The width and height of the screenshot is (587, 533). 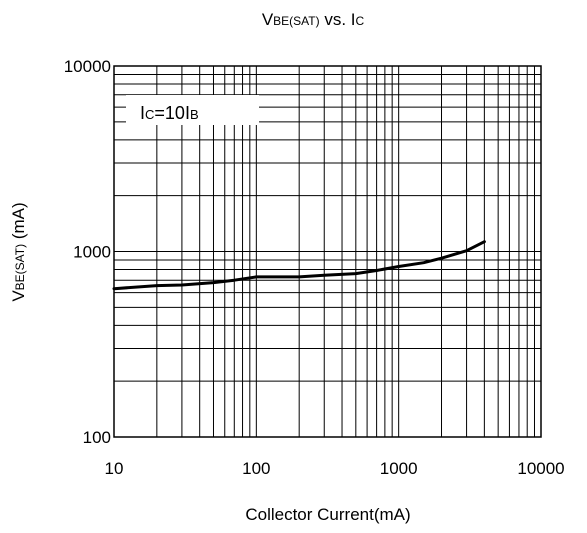 I want to click on chart-title: VBE(SAT) vs. IC, so click(x=313, y=19).